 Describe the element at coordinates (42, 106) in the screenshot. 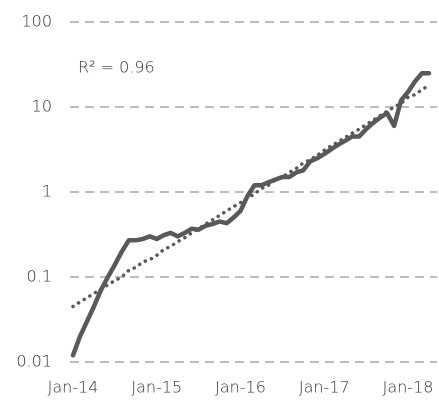

I see `y-tick-label: 10` at that location.